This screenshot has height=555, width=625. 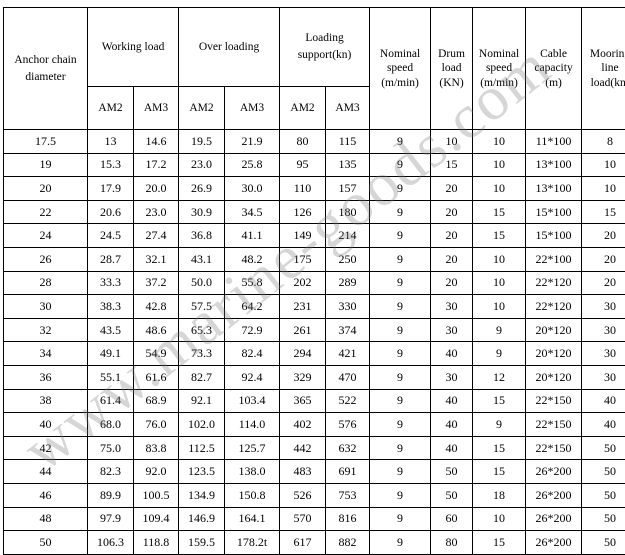 What do you see at coordinates (303, 189) in the screenshot?
I see `table-cell: 110` at bounding box center [303, 189].